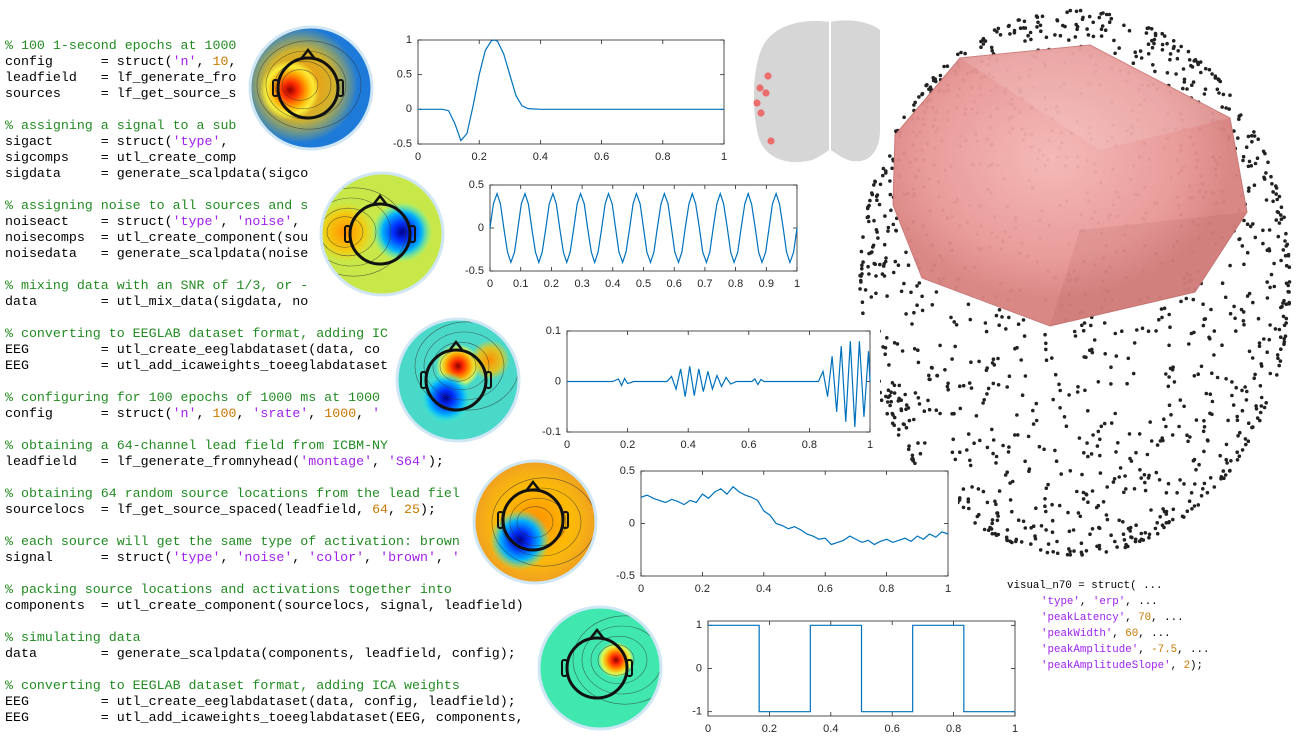  What do you see at coordinates (157, 285) in the screenshot?
I see `code-token: % mixing data with an SNR of 1/3, or -` at bounding box center [157, 285].